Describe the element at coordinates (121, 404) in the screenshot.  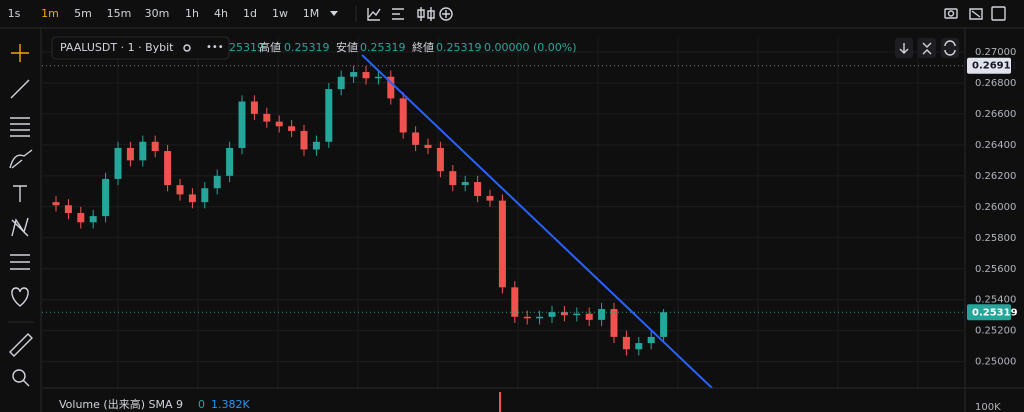
I see `volume-title: Volume (出来高) SMA 9` at that location.